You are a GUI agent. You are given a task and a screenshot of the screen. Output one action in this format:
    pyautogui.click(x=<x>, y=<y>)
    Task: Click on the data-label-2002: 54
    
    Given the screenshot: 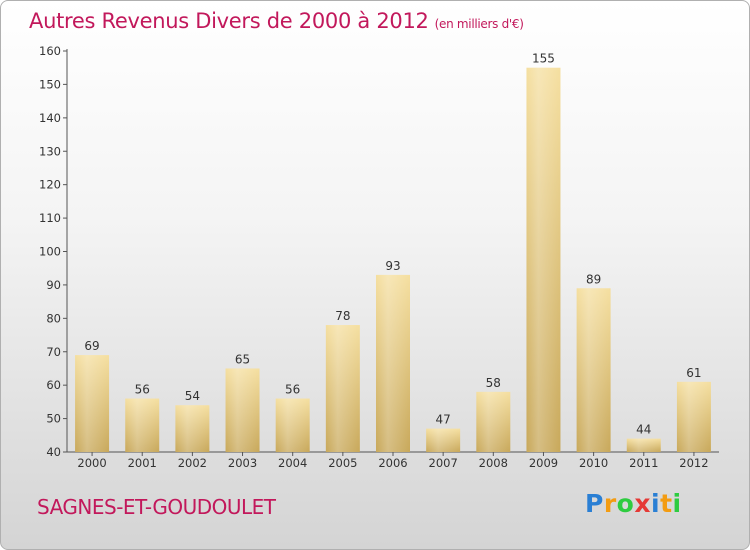 What is the action you would take?
    pyautogui.click(x=192, y=396)
    